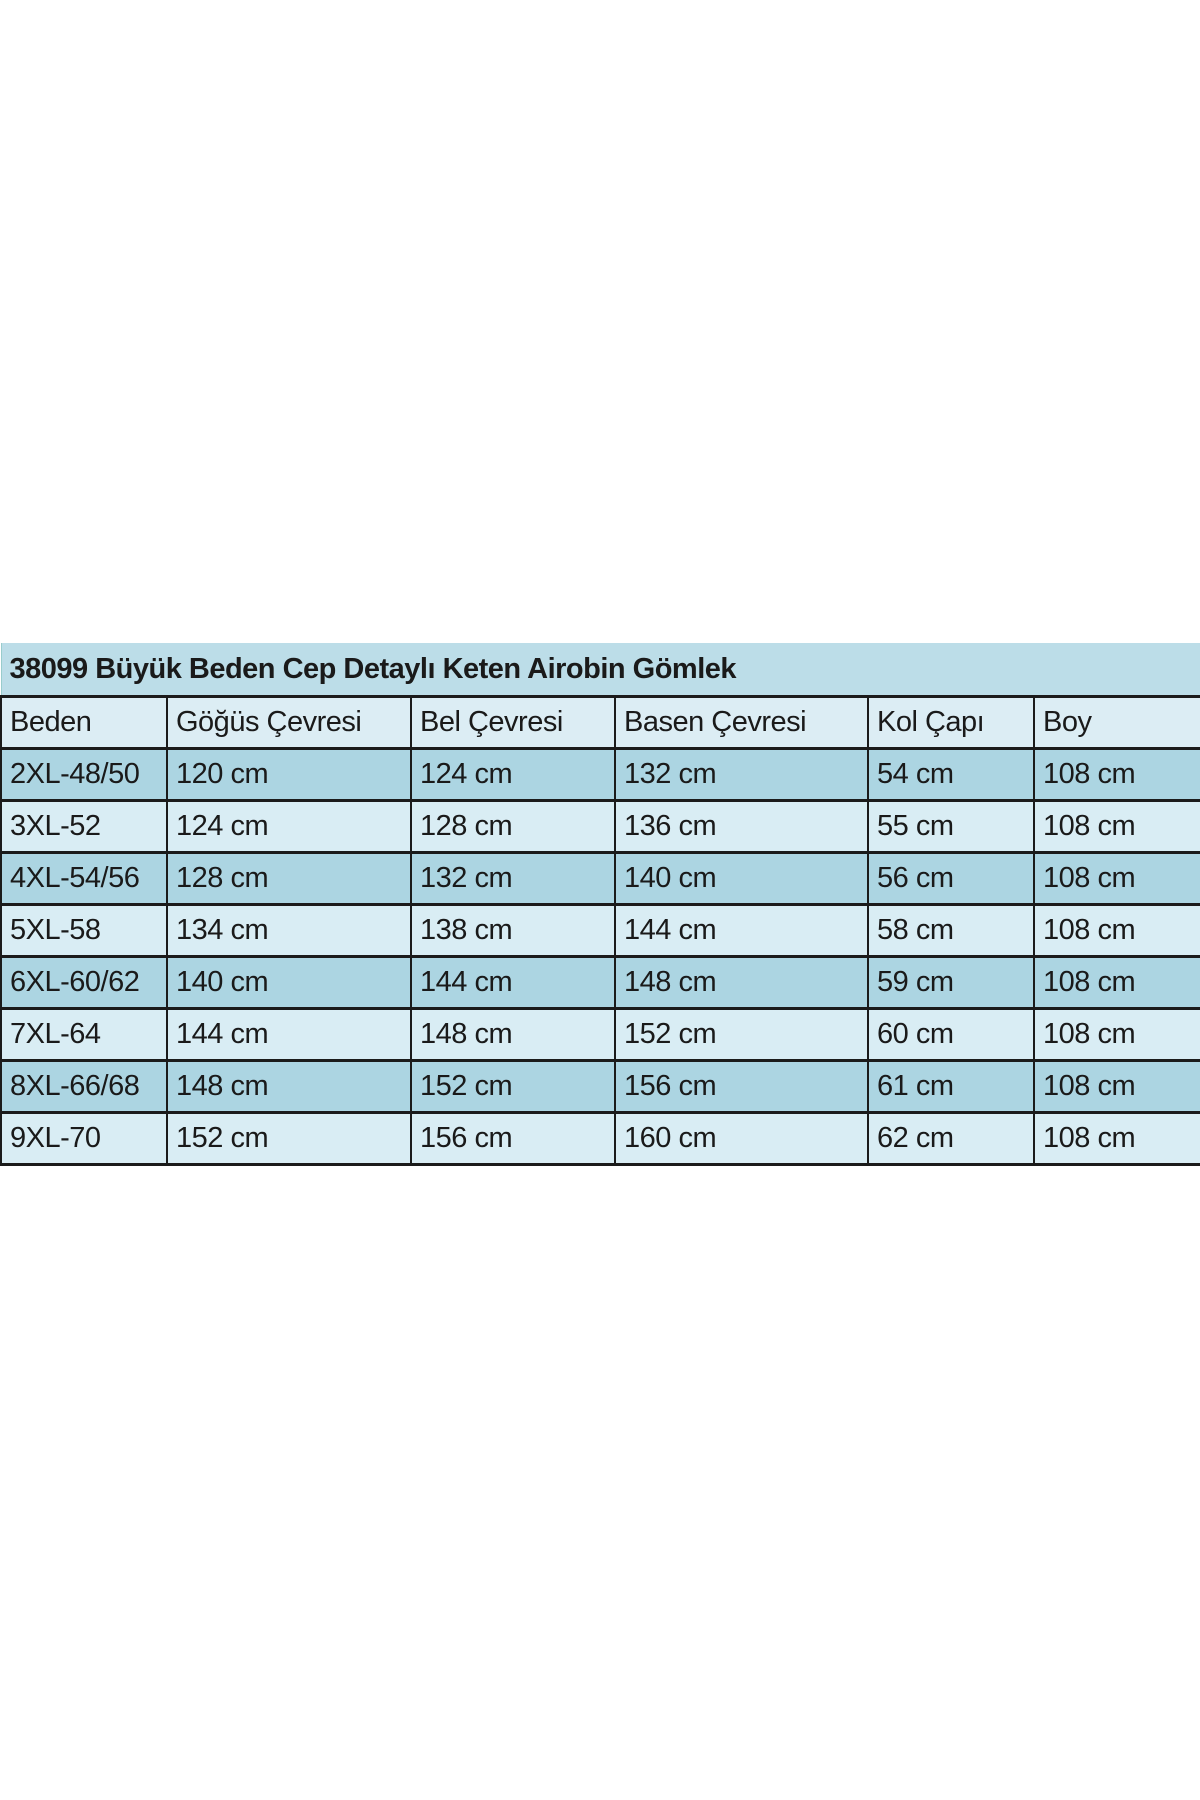 Image resolution: width=1200 pixels, height=1800 pixels. Describe the element at coordinates (951, 1034) in the screenshot. I see `table-cell: 60 cm` at that location.